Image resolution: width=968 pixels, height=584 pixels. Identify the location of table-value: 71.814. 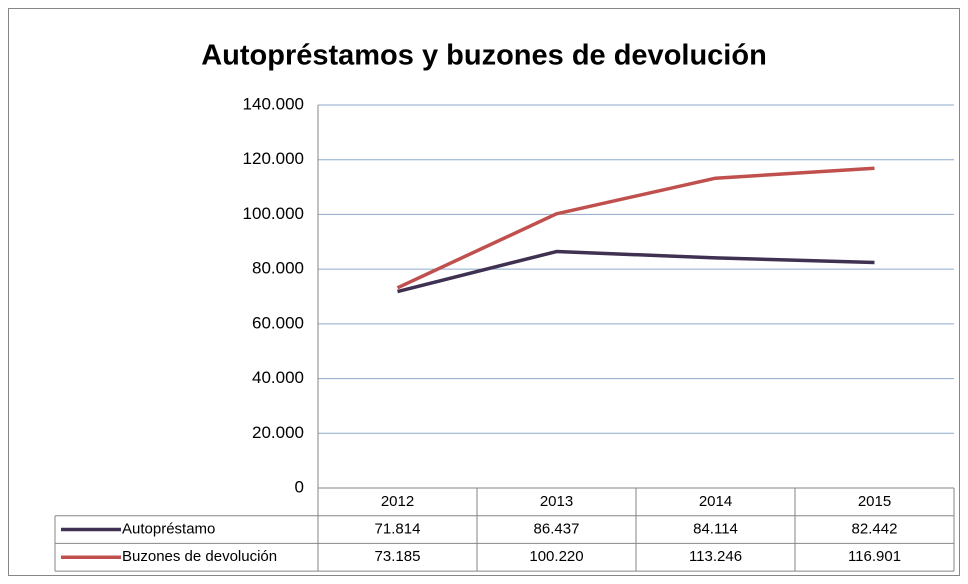
(398, 529).